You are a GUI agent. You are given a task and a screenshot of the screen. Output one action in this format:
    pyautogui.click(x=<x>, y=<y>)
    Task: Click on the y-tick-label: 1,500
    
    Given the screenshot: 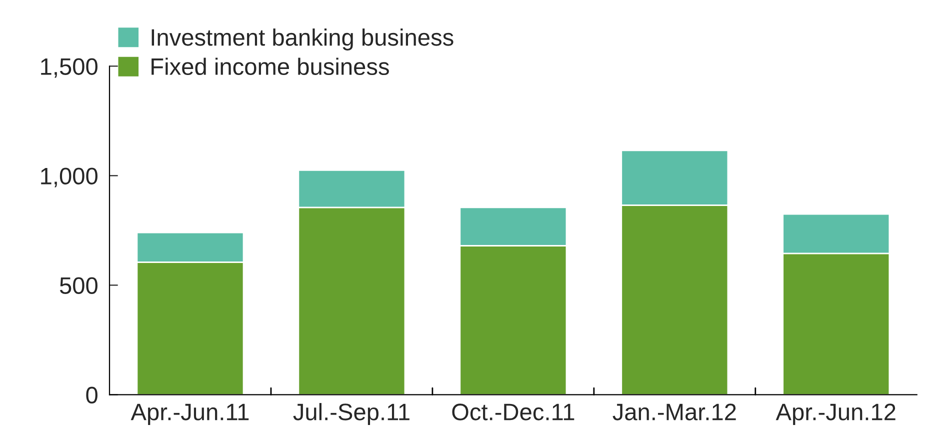 What is the action you would take?
    pyautogui.click(x=69, y=68)
    